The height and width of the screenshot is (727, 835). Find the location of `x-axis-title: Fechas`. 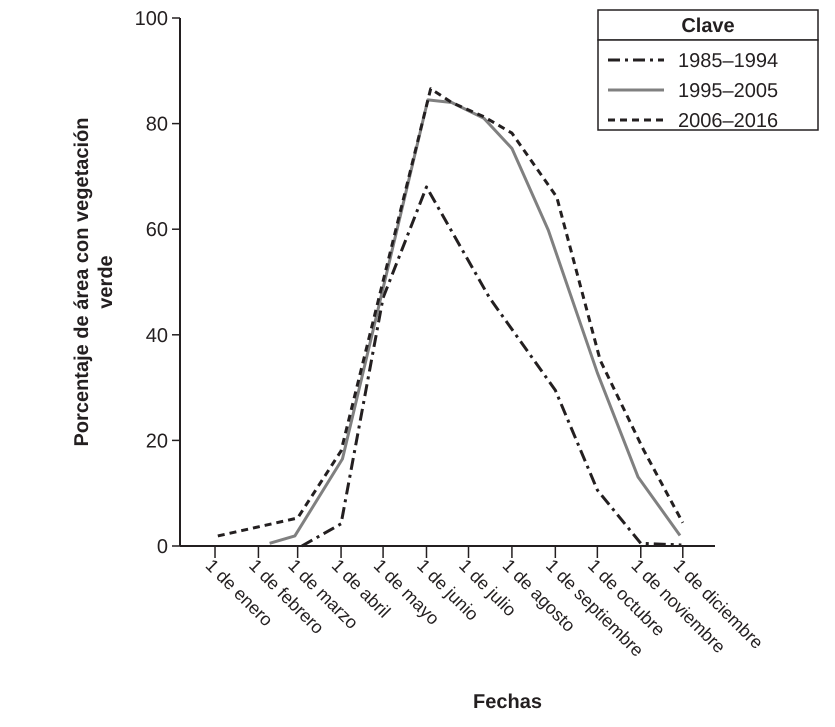

x-axis-title: Fechas is located at coordinates (507, 702).